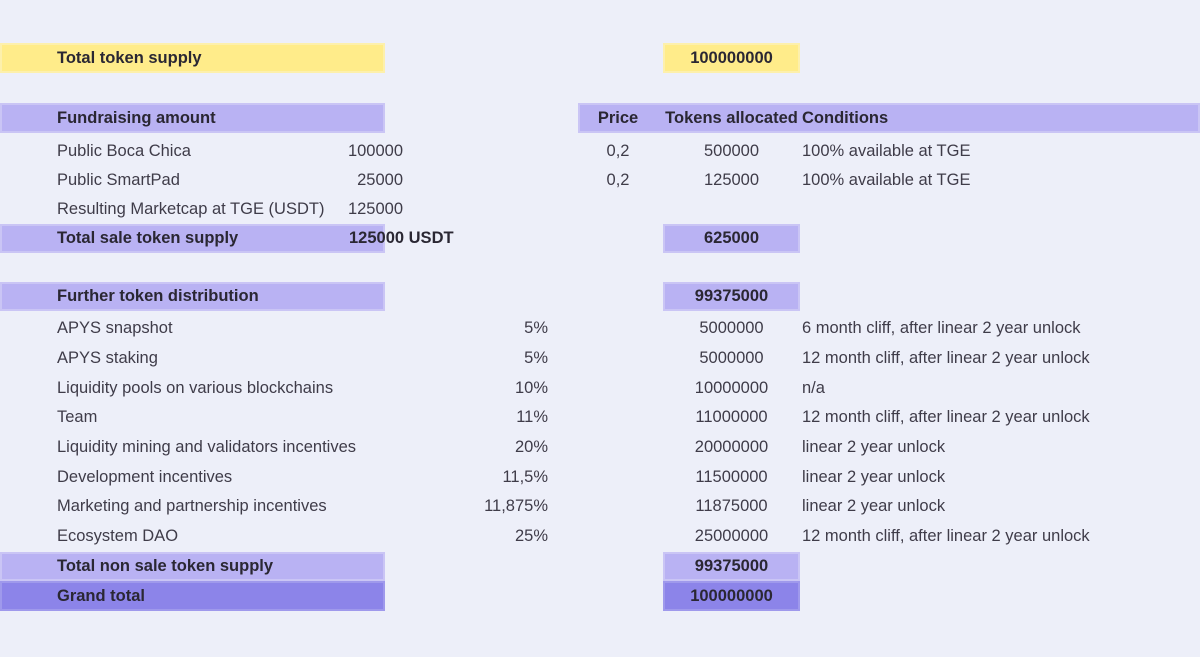  I want to click on fundraising-row-amount: 25000, so click(380, 180).